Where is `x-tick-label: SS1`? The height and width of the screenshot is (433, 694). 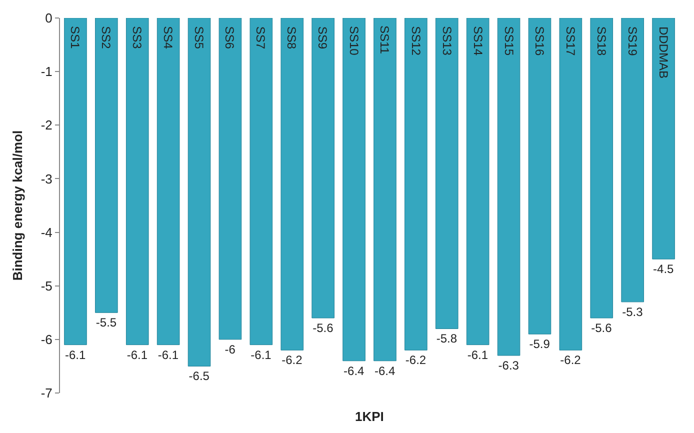 x-tick-label: SS1 is located at coordinates (75, 38).